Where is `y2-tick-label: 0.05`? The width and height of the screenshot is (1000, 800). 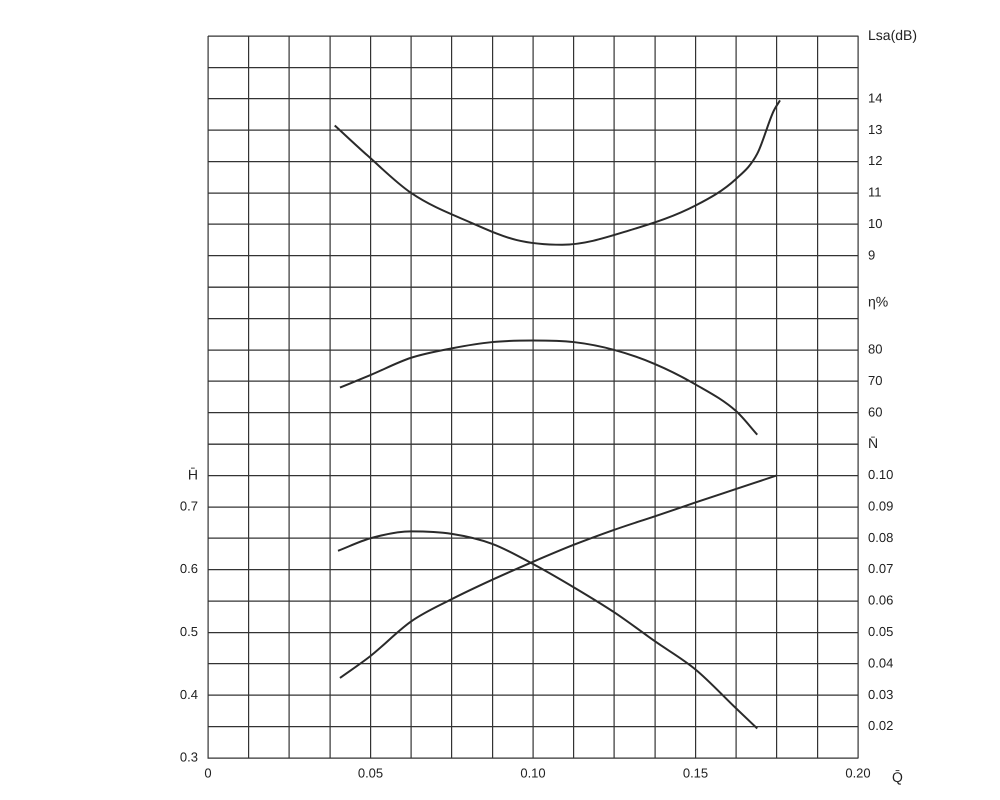 y2-tick-label: 0.05 is located at coordinates (881, 632).